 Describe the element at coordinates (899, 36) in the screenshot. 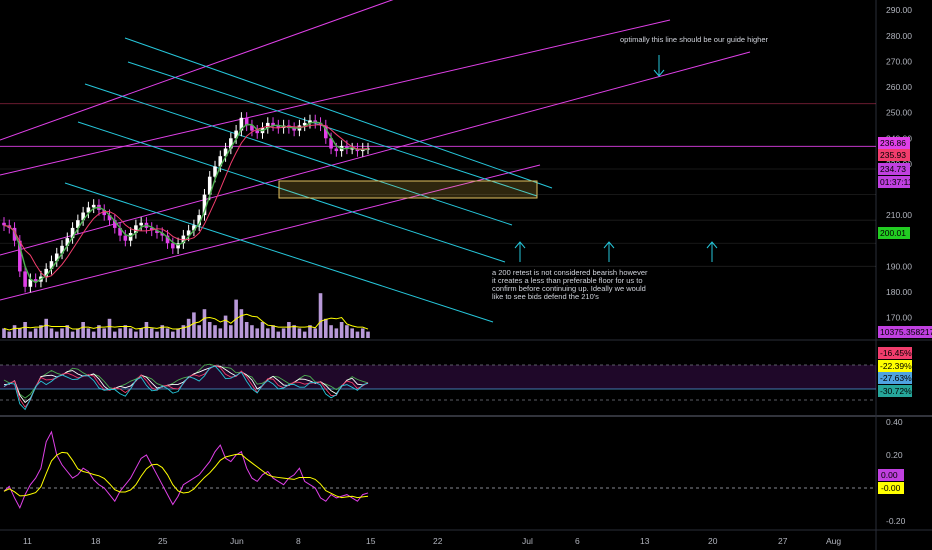

I see `price-tick-label: 280.00` at that location.